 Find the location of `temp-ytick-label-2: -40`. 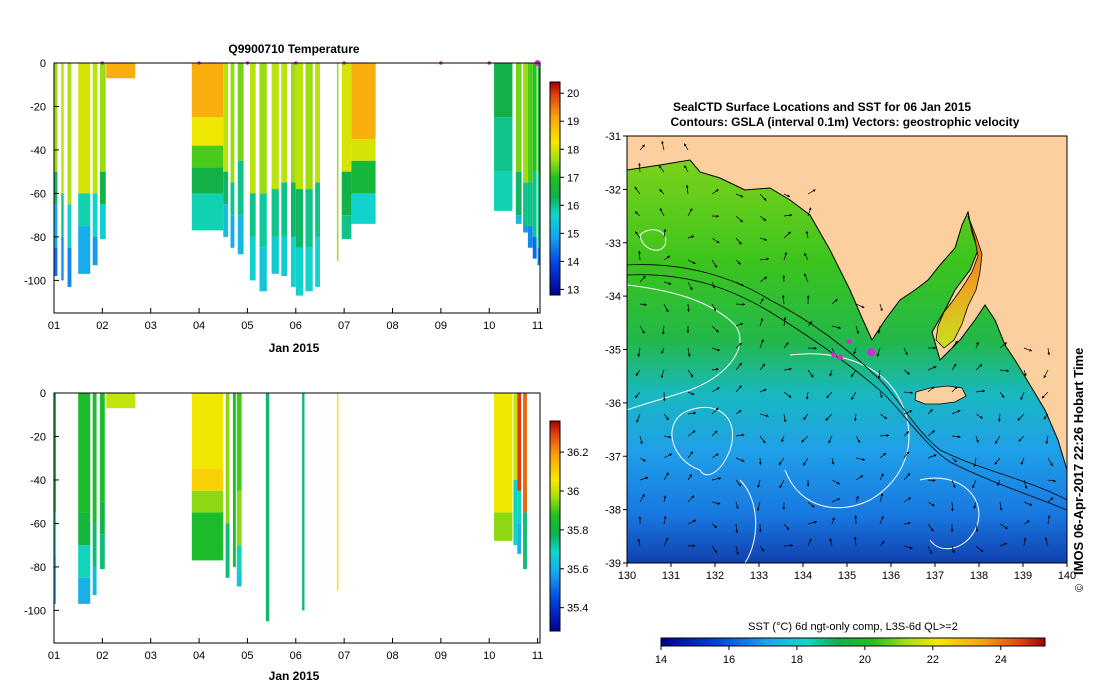

temp-ytick-label-2: -40 is located at coordinates (38, 151).